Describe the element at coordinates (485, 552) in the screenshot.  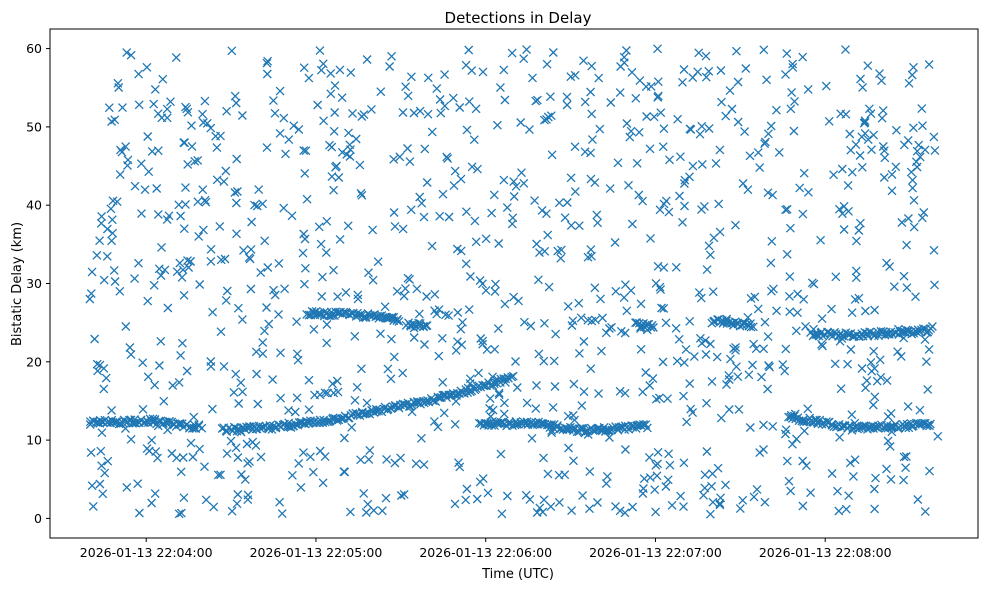
I see `x-tick-label: 2026-01-13 22:06:00` at that location.